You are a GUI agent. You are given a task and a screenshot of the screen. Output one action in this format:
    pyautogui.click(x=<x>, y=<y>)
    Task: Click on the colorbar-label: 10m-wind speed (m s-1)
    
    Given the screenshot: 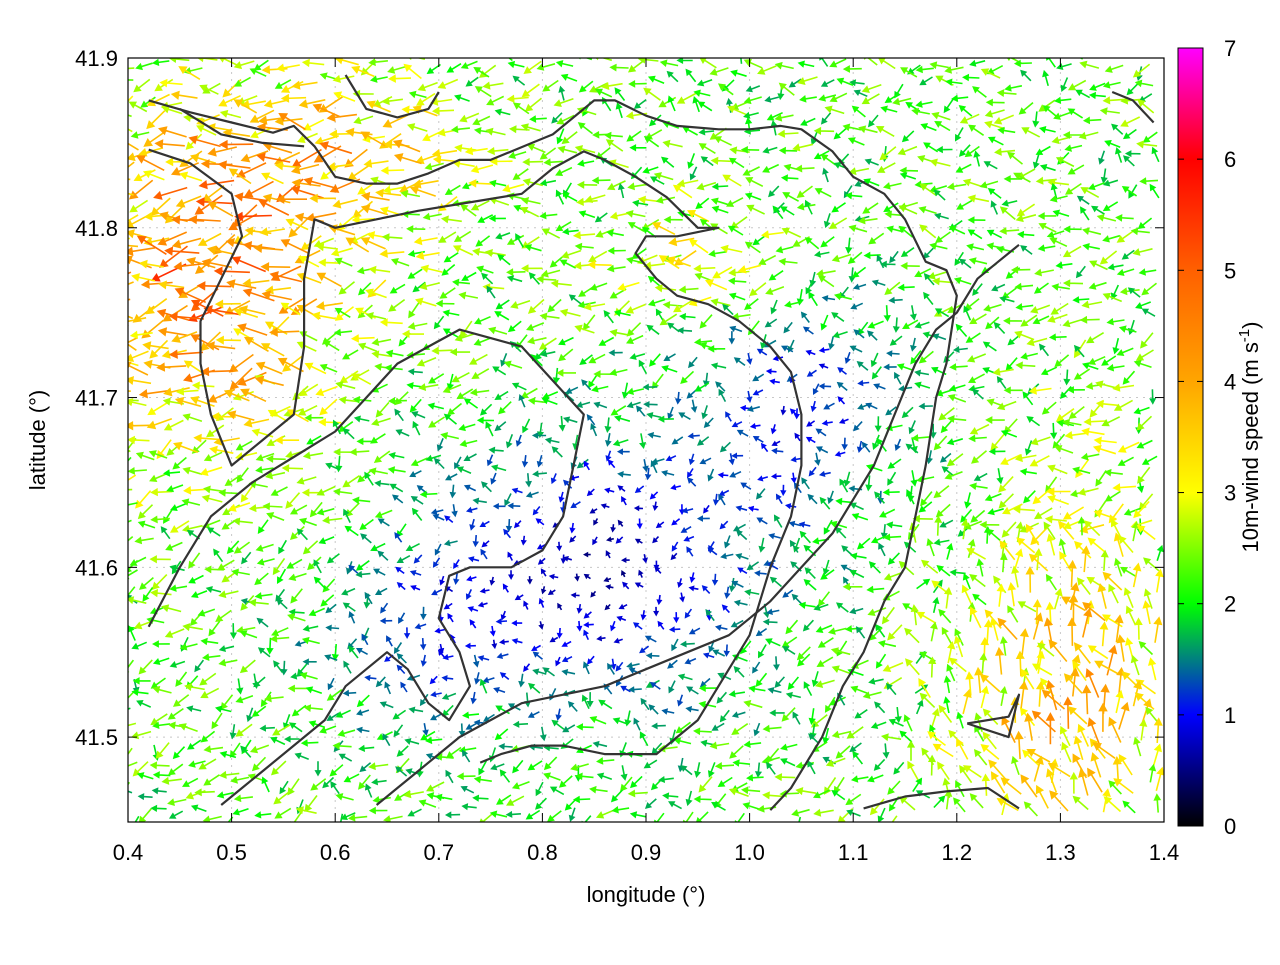 What is the action you would take?
    pyautogui.click(x=1249, y=437)
    